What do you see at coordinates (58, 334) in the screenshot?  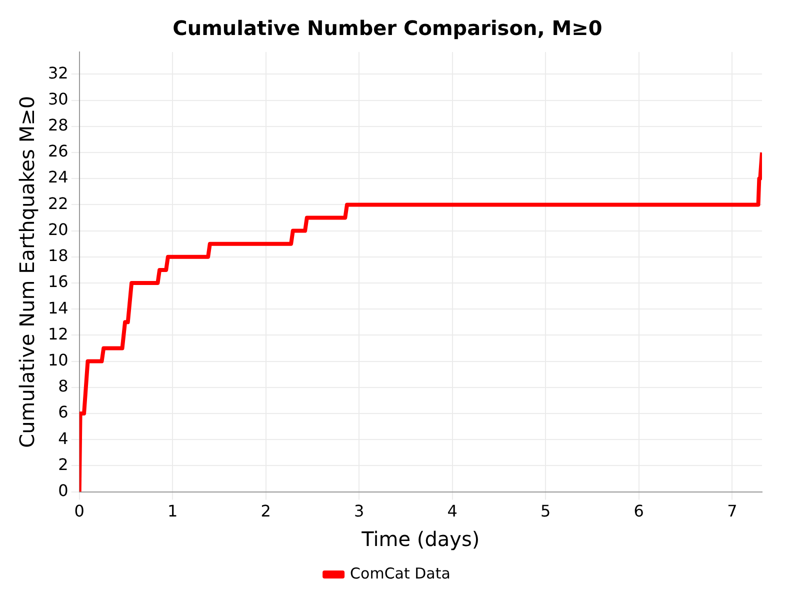 I see `y-tick-label: 12` at bounding box center [58, 334].